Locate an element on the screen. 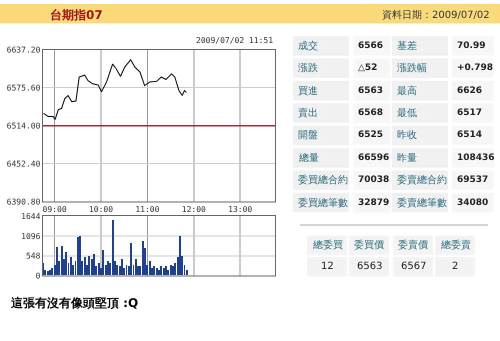  text: 賣出 is located at coordinates (308, 113).